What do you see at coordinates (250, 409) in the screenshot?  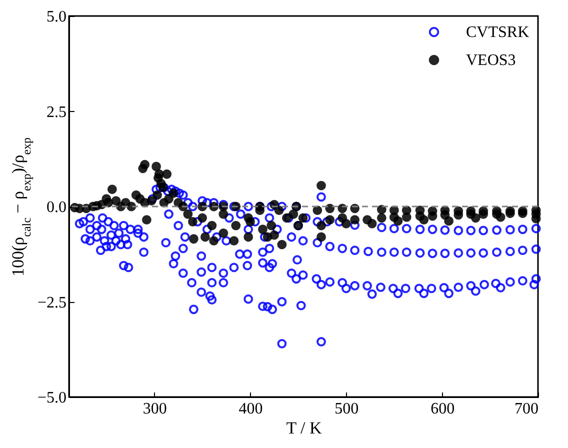 I see `x-tick-label: 400` at bounding box center [250, 409].